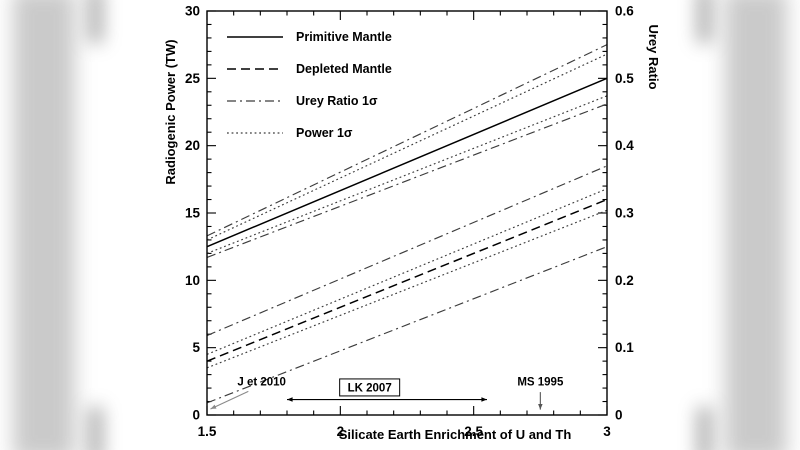 The width and height of the screenshot is (800, 450). I want to click on y-left-tick-label: 20, so click(192, 145).